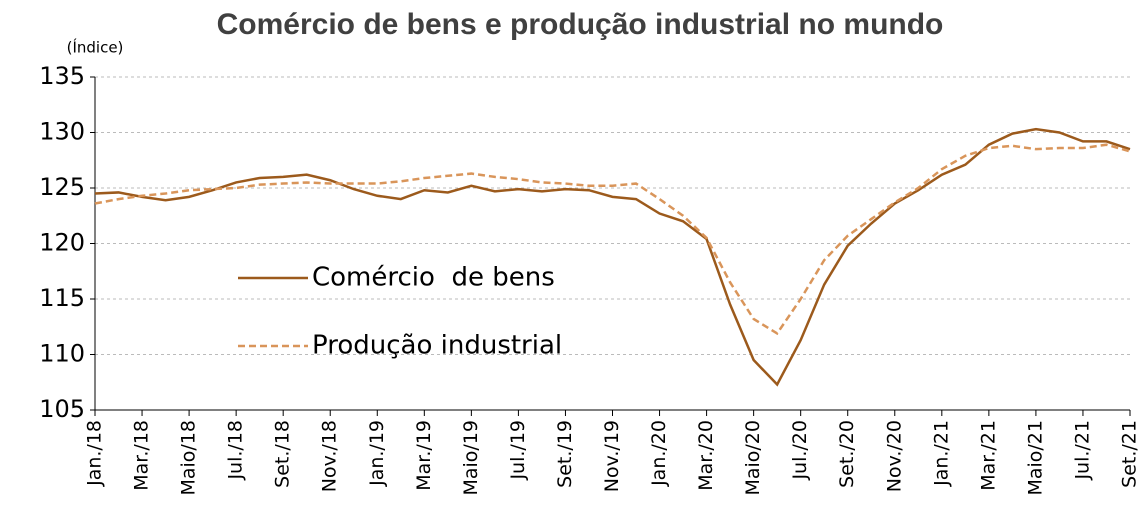  Describe the element at coordinates (941, 453) in the screenshot. I see `x-tick-label: Jan./21` at that location.